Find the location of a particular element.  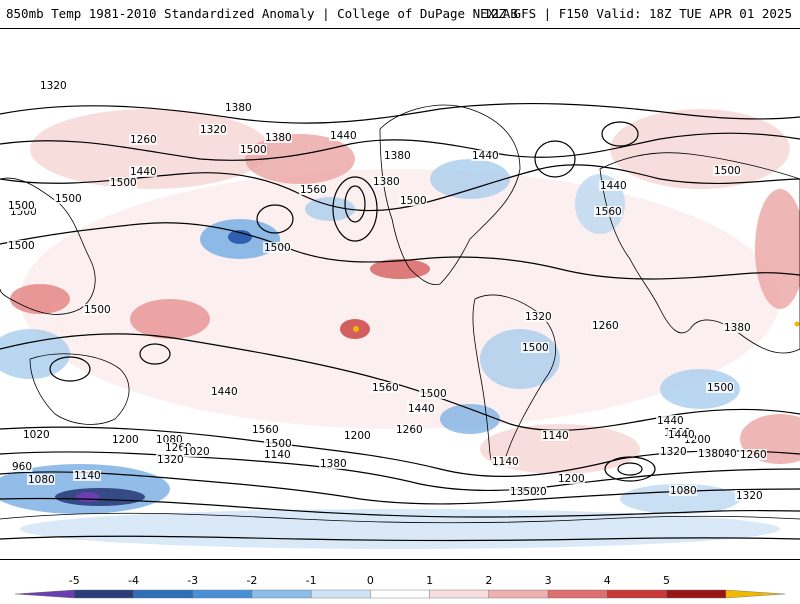

colorbar-tick-label: 1 is located at coordinates (429, 580).